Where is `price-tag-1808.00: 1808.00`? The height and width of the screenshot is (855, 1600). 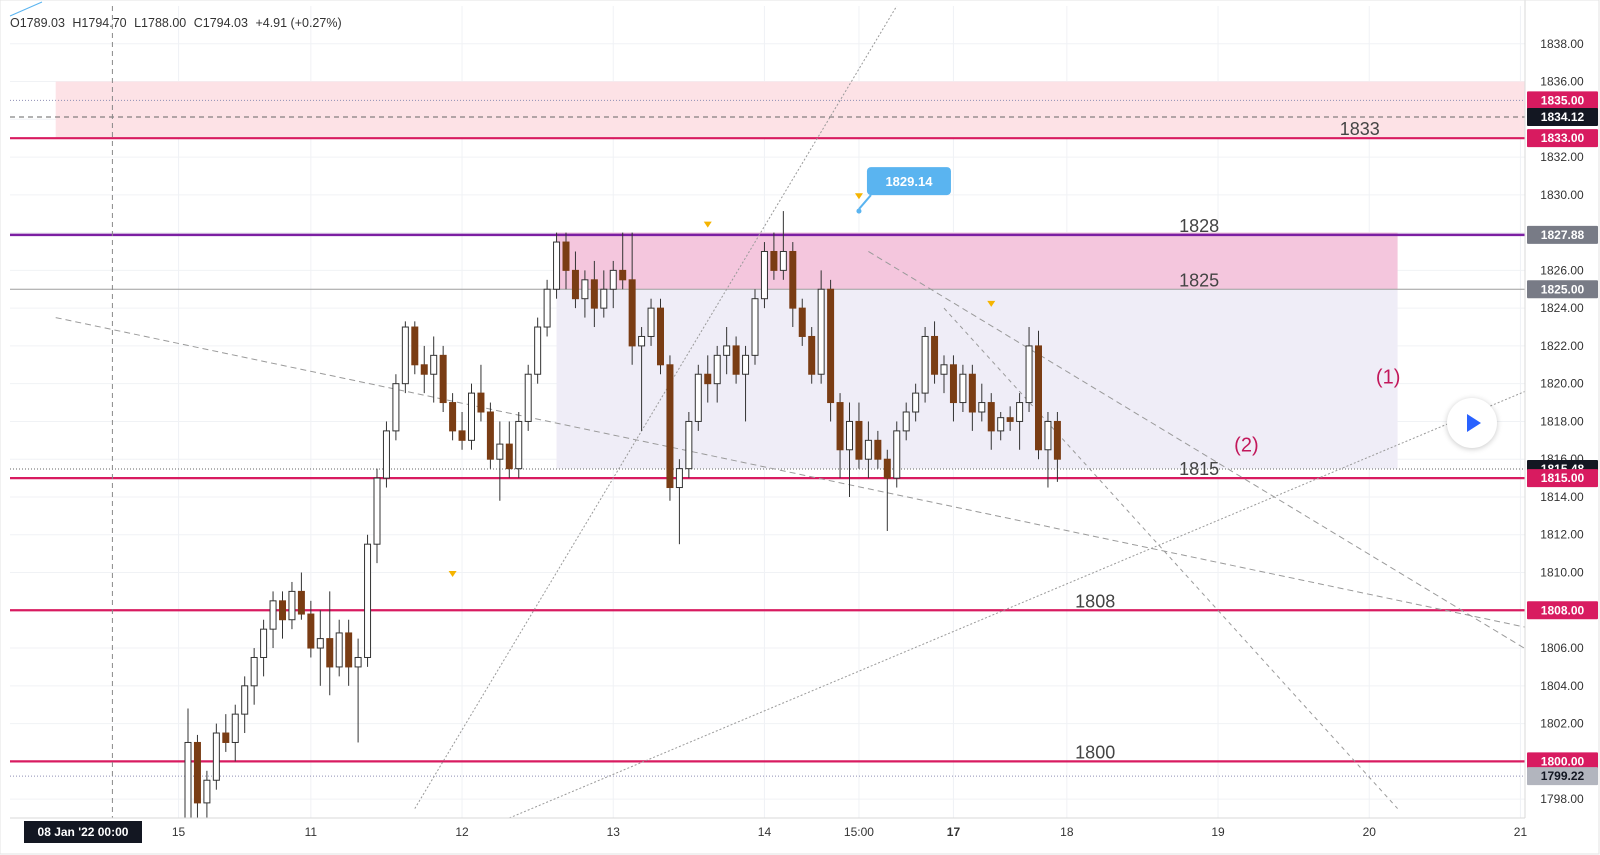 price-tag-1808.00: 1808.00 is located at coordinates (1563, 610).